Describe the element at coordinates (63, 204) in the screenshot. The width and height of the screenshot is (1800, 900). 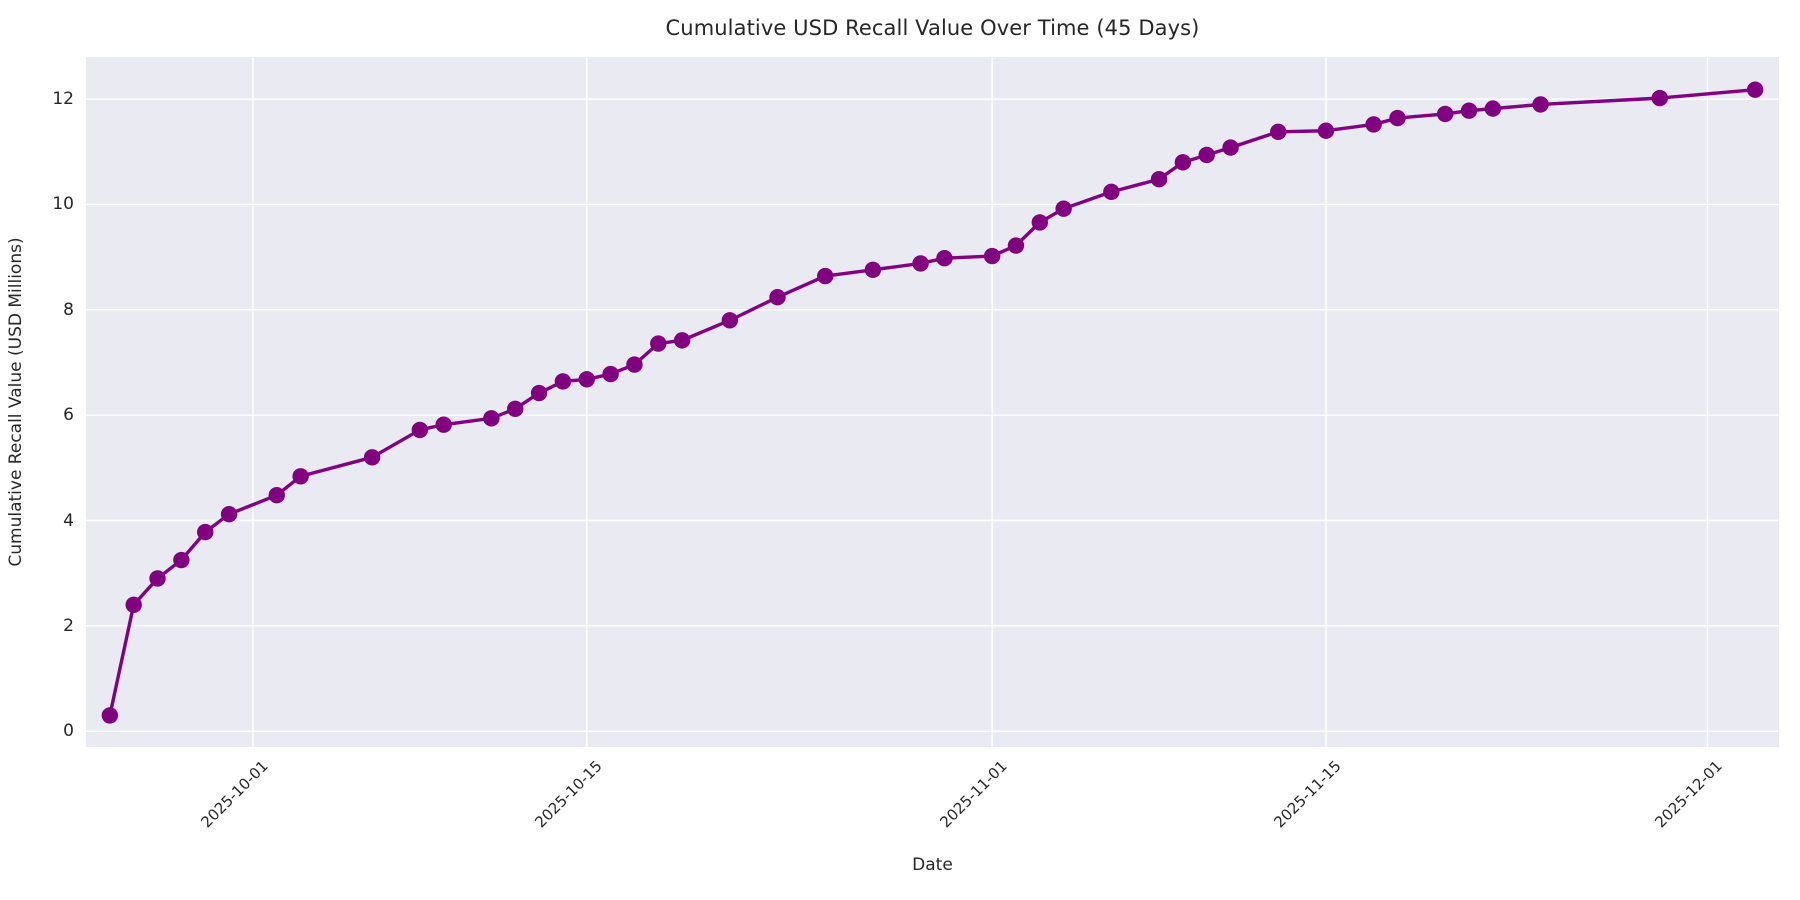
I see `y-tick-label: 10` at that location.